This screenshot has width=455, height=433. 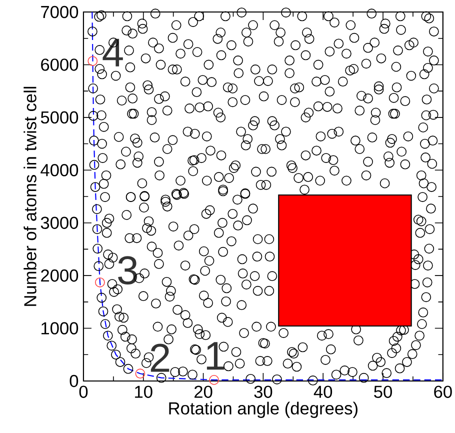 What do you see at coordinates (59, 64) in the screenshot?
I see `y-tick-label: 6000` at bounding box center [59, 64].